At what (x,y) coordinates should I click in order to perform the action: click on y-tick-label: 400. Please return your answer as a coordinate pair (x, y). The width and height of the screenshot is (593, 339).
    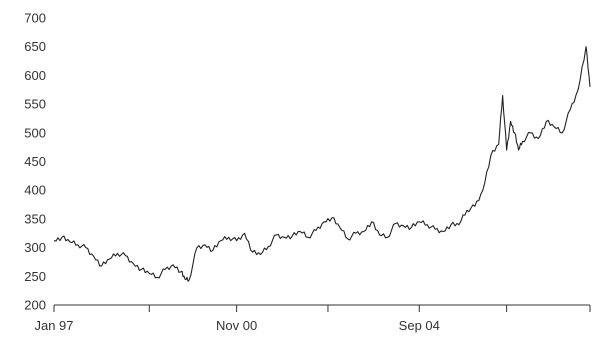
    Looking at the image, I should click on (35, 190).